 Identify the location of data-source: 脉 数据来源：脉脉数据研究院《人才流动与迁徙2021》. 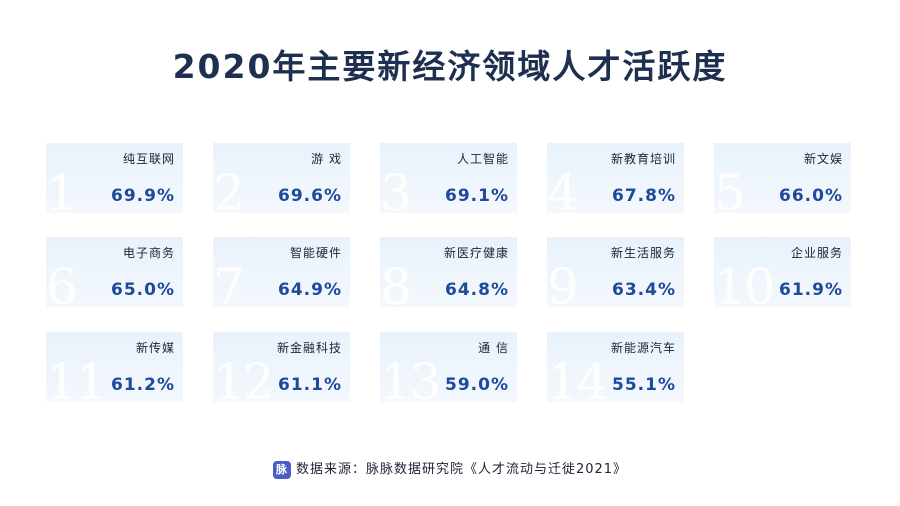
(450, 470).